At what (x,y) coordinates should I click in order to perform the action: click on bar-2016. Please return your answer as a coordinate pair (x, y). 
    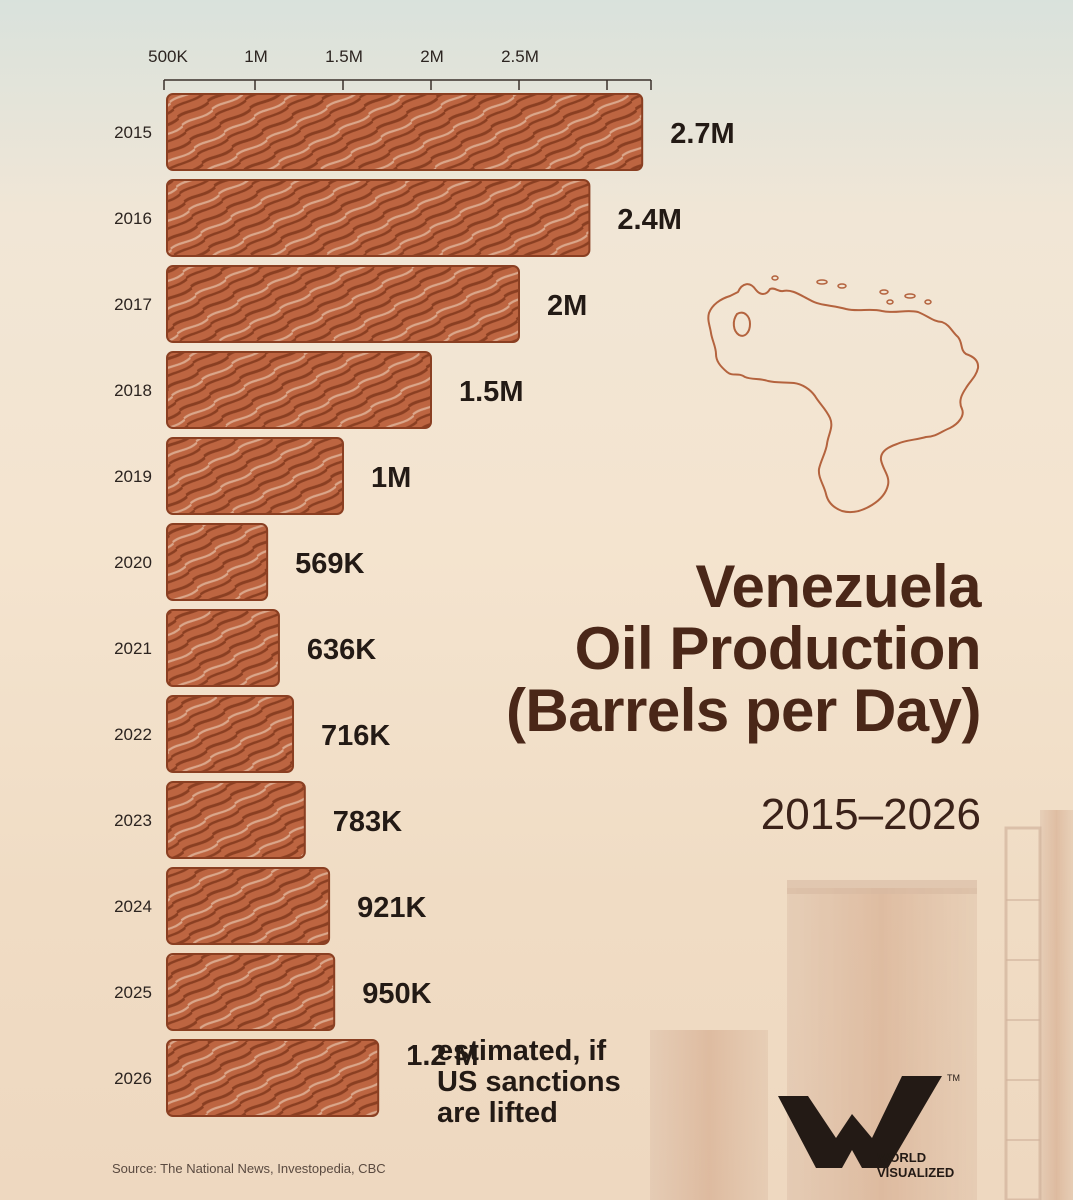
    Looking at the image, I should click on (378, 218).